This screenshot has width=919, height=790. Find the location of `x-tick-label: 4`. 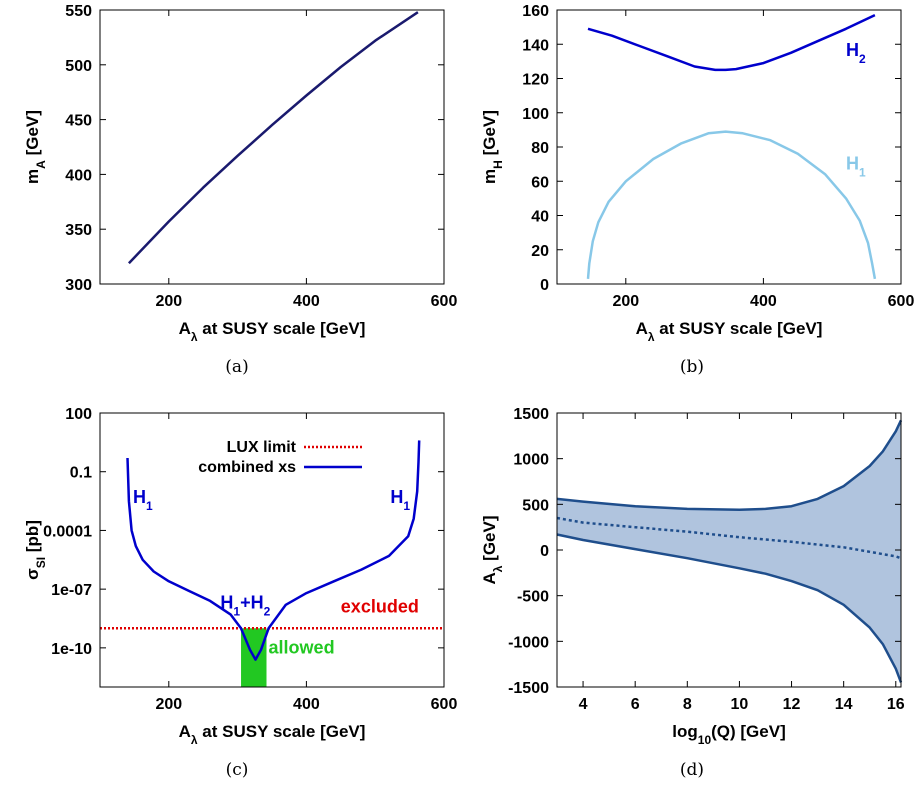

x-tick-label: 4 is located at coordinates (583, 704).